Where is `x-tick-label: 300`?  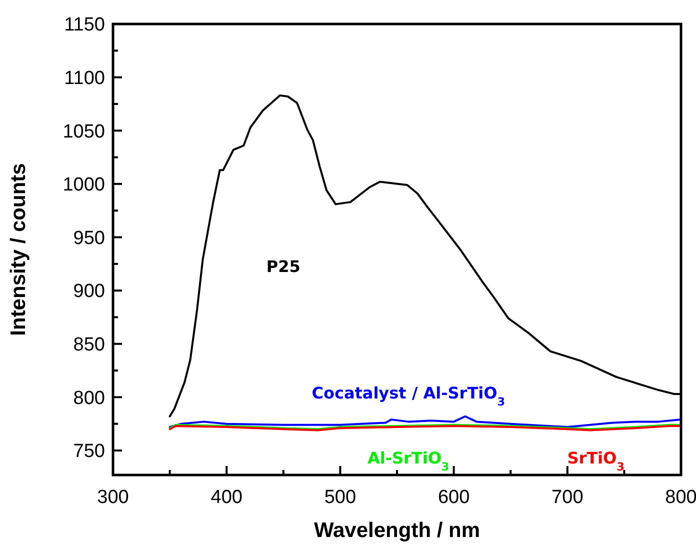 x-tick-label: 300 is located at coordinates (113, 497).